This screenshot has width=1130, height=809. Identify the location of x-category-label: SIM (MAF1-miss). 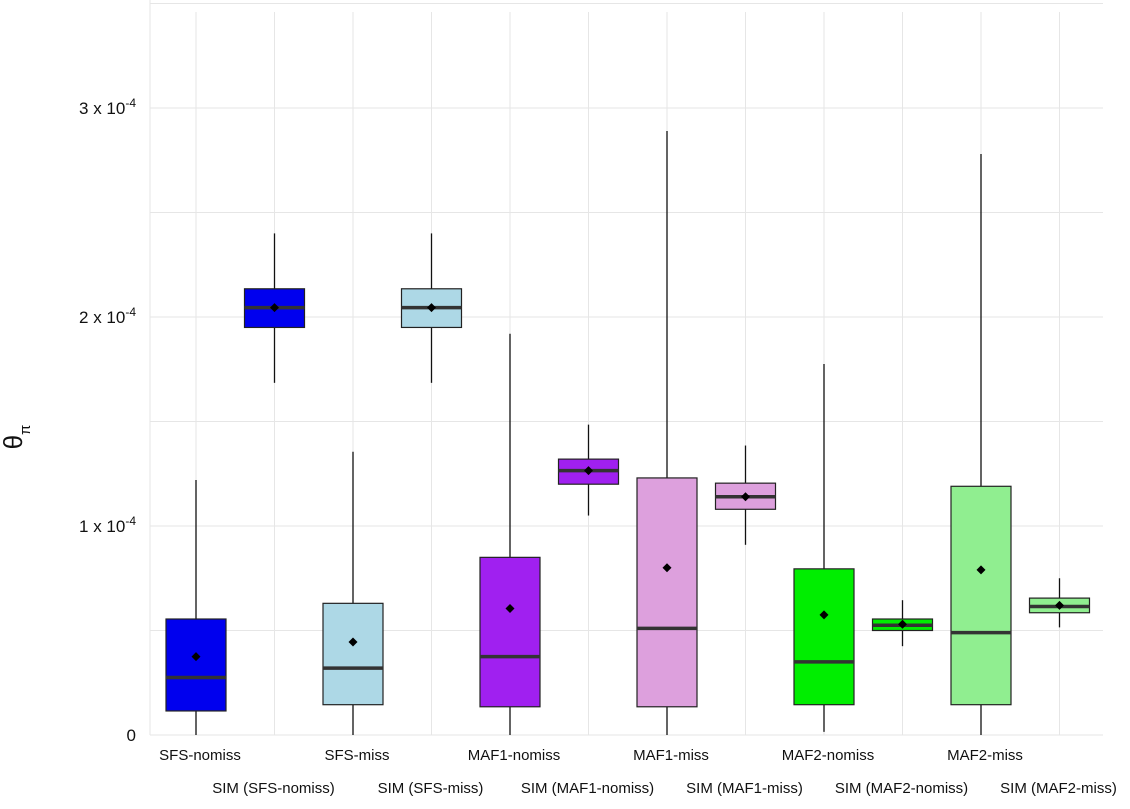
(744, 788).